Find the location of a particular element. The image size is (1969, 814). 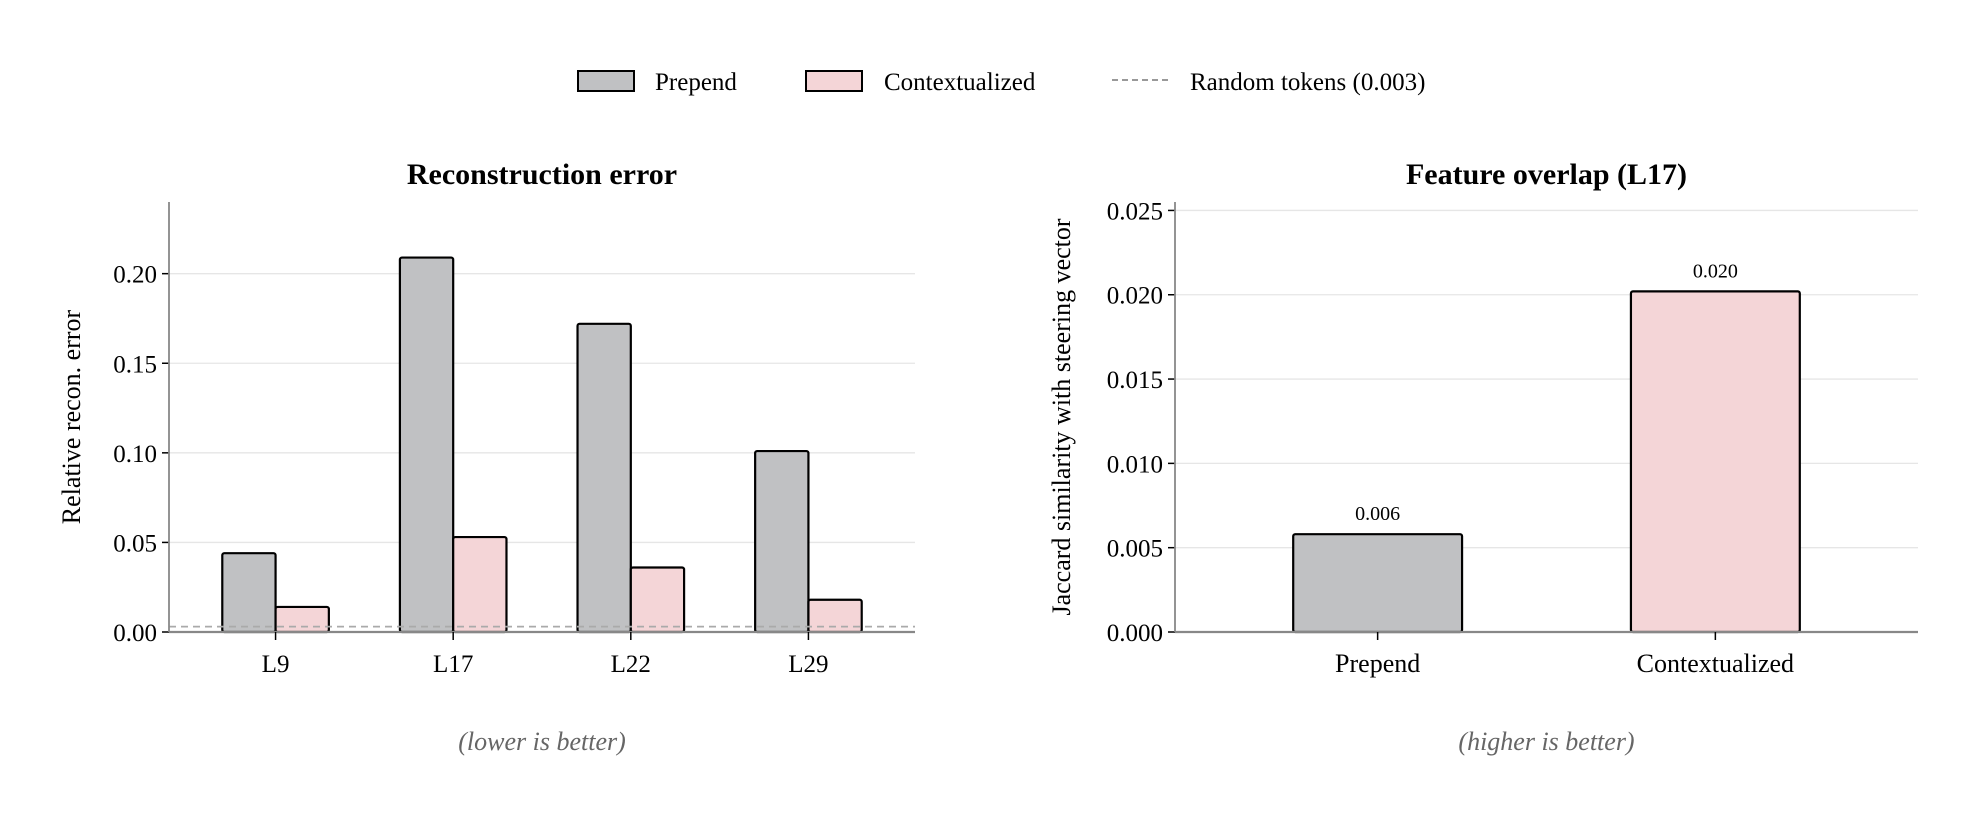

x-tick-label: L22 is located at coordinates (631, 664).